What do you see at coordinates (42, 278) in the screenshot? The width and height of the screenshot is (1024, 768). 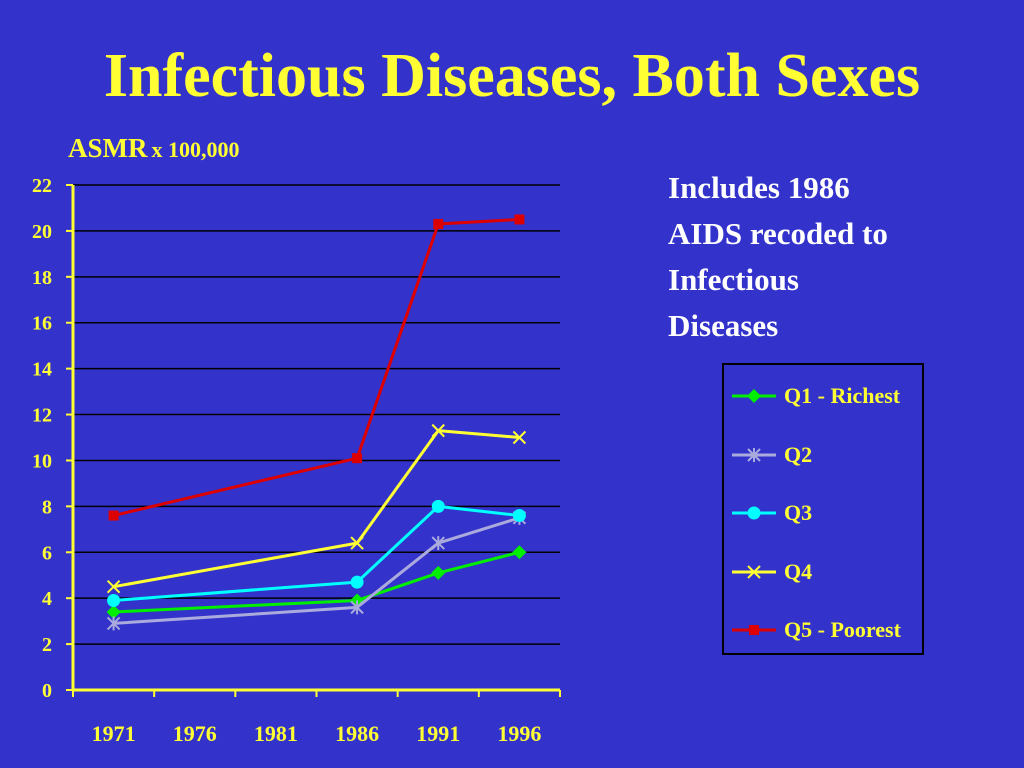 I see `y-tick-label: 18` at bounding box center [42, 278].